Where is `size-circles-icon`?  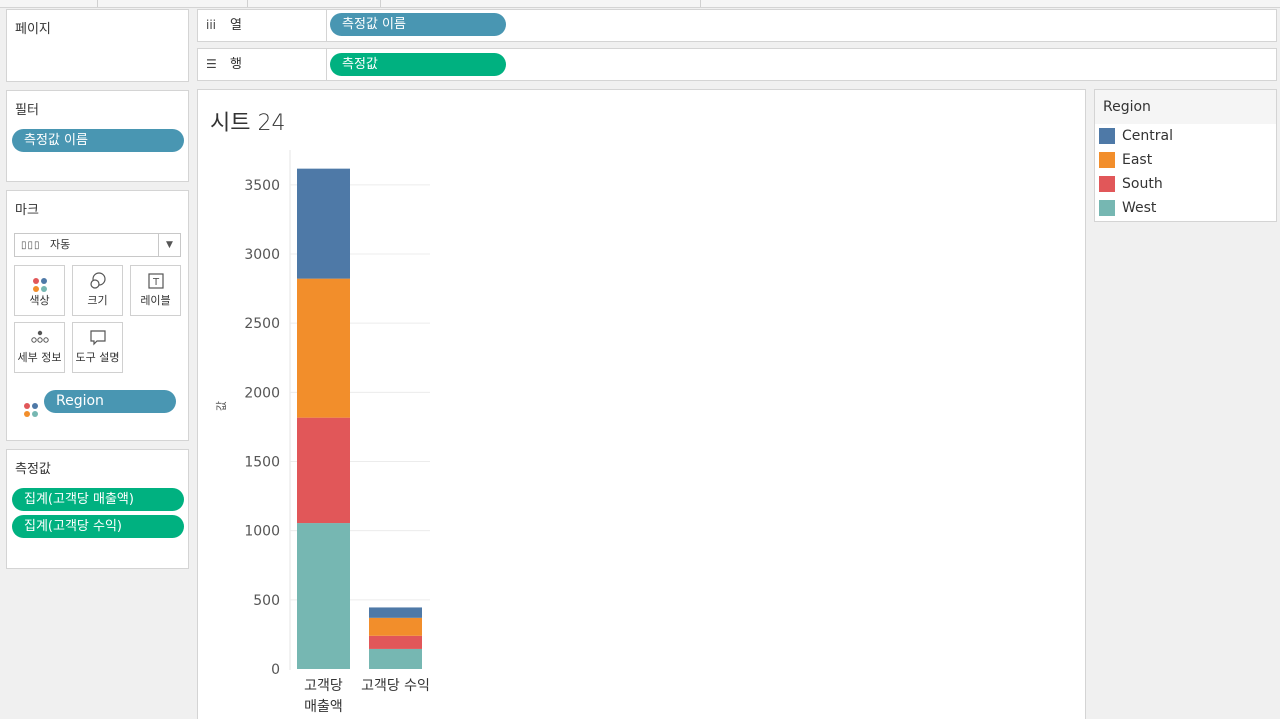 size-circles-icon is located at coordinates (97, 279).